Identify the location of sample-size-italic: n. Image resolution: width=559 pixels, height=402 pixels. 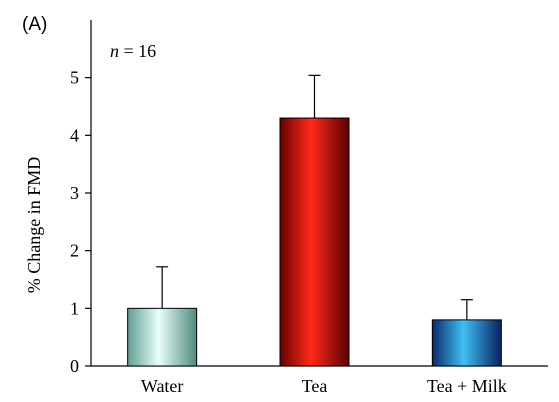
(114, 51).